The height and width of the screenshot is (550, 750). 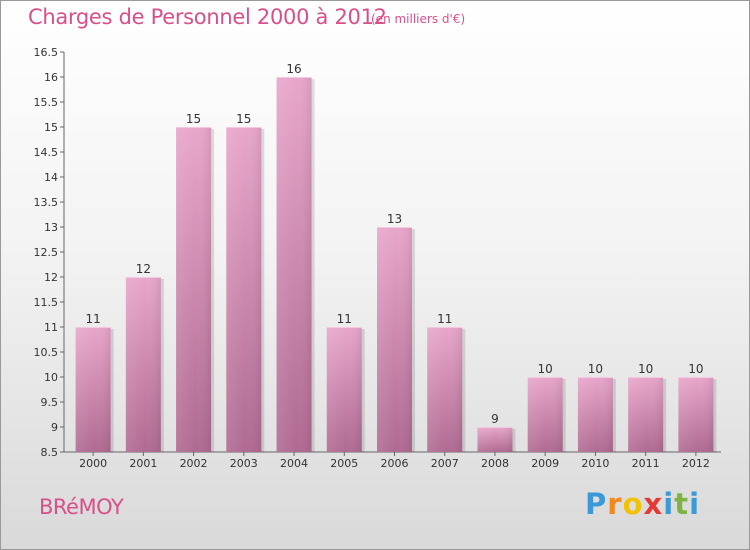 I want to click on x-tick-label: 2002, so click(x=194, y=463).